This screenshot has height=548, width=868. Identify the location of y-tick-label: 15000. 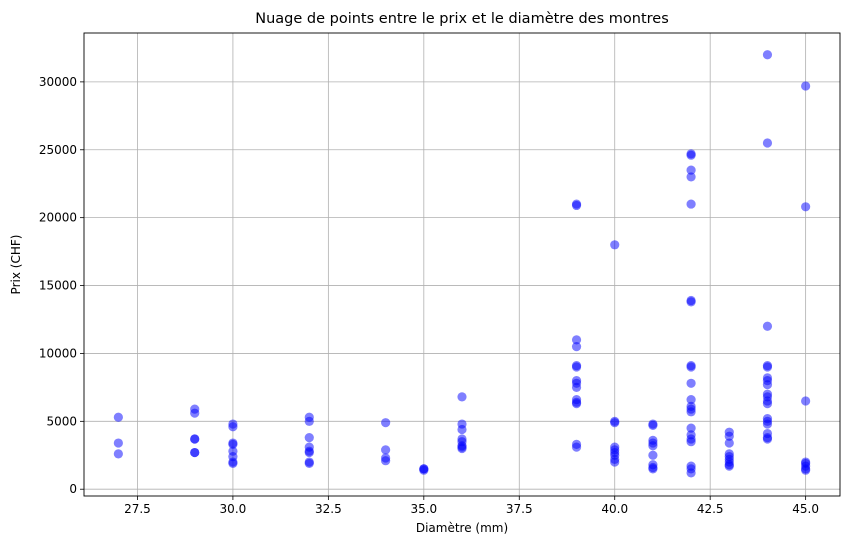
(58, 286).